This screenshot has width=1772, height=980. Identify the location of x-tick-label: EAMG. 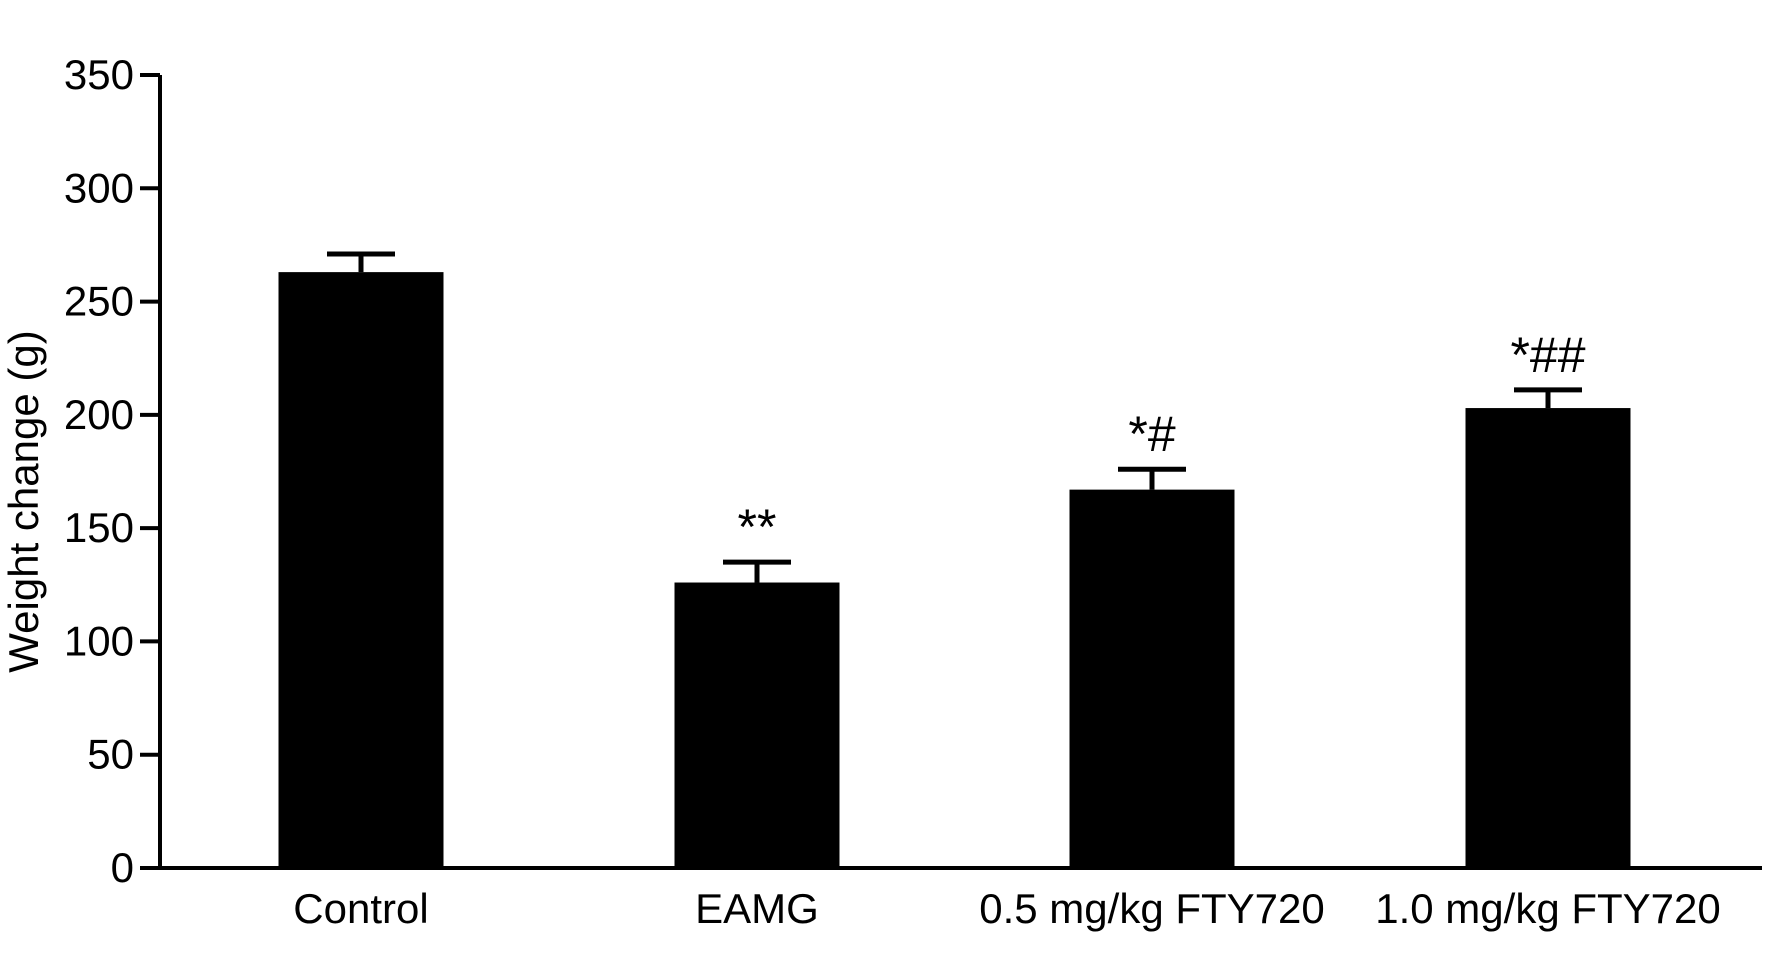
(757, 908).